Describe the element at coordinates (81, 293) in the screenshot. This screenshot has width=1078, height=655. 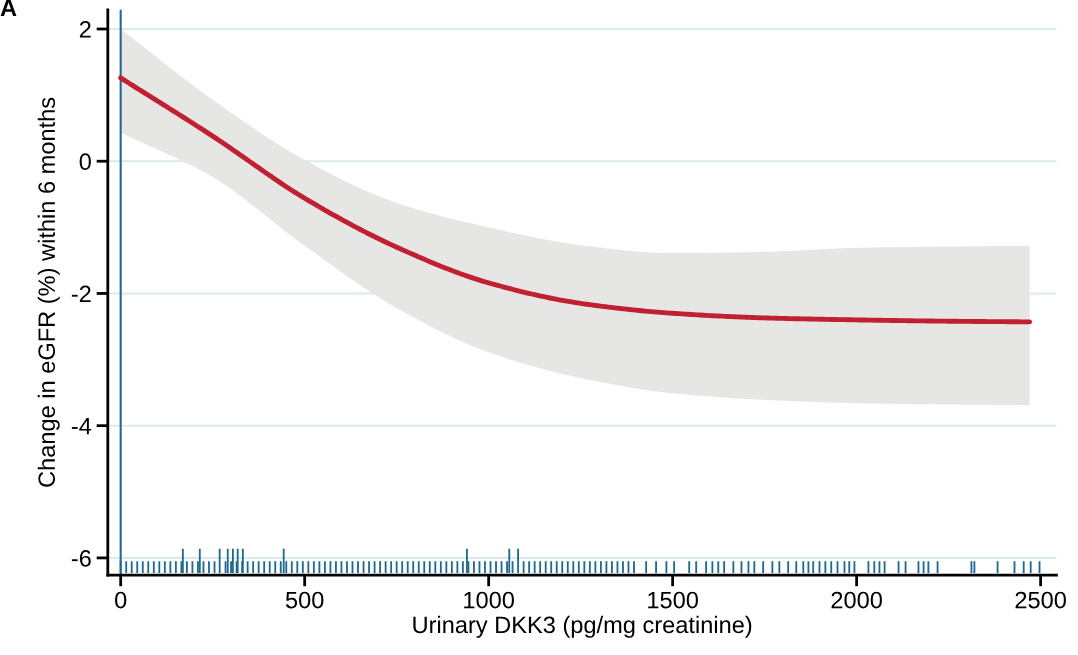
I see `y-tick-label: -2` at that location.